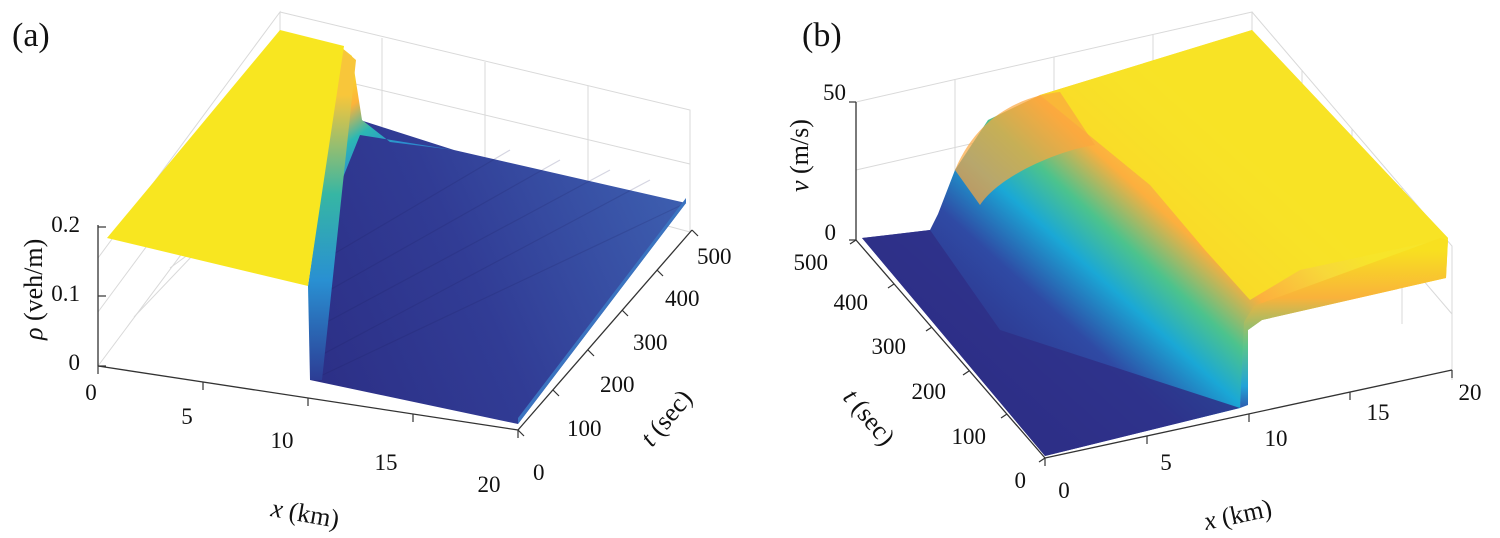  Describe the element at coordinates (305, 513) in the screenshot. I see `panel-a-xlabel: x (km)` at that location.